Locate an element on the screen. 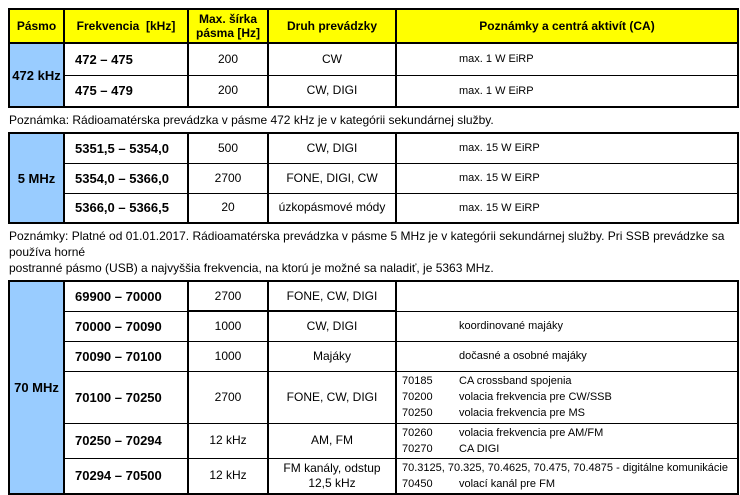 This screenshot has width=740, height=495. note-line: 70270 CA DIGI is located at coordinates (451, 448).